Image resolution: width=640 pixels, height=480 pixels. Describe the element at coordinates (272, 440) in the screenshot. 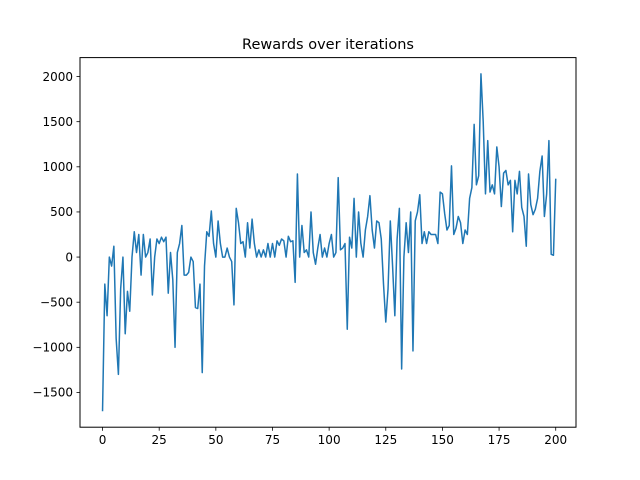

I see `x-tick-label: 75` at that location.